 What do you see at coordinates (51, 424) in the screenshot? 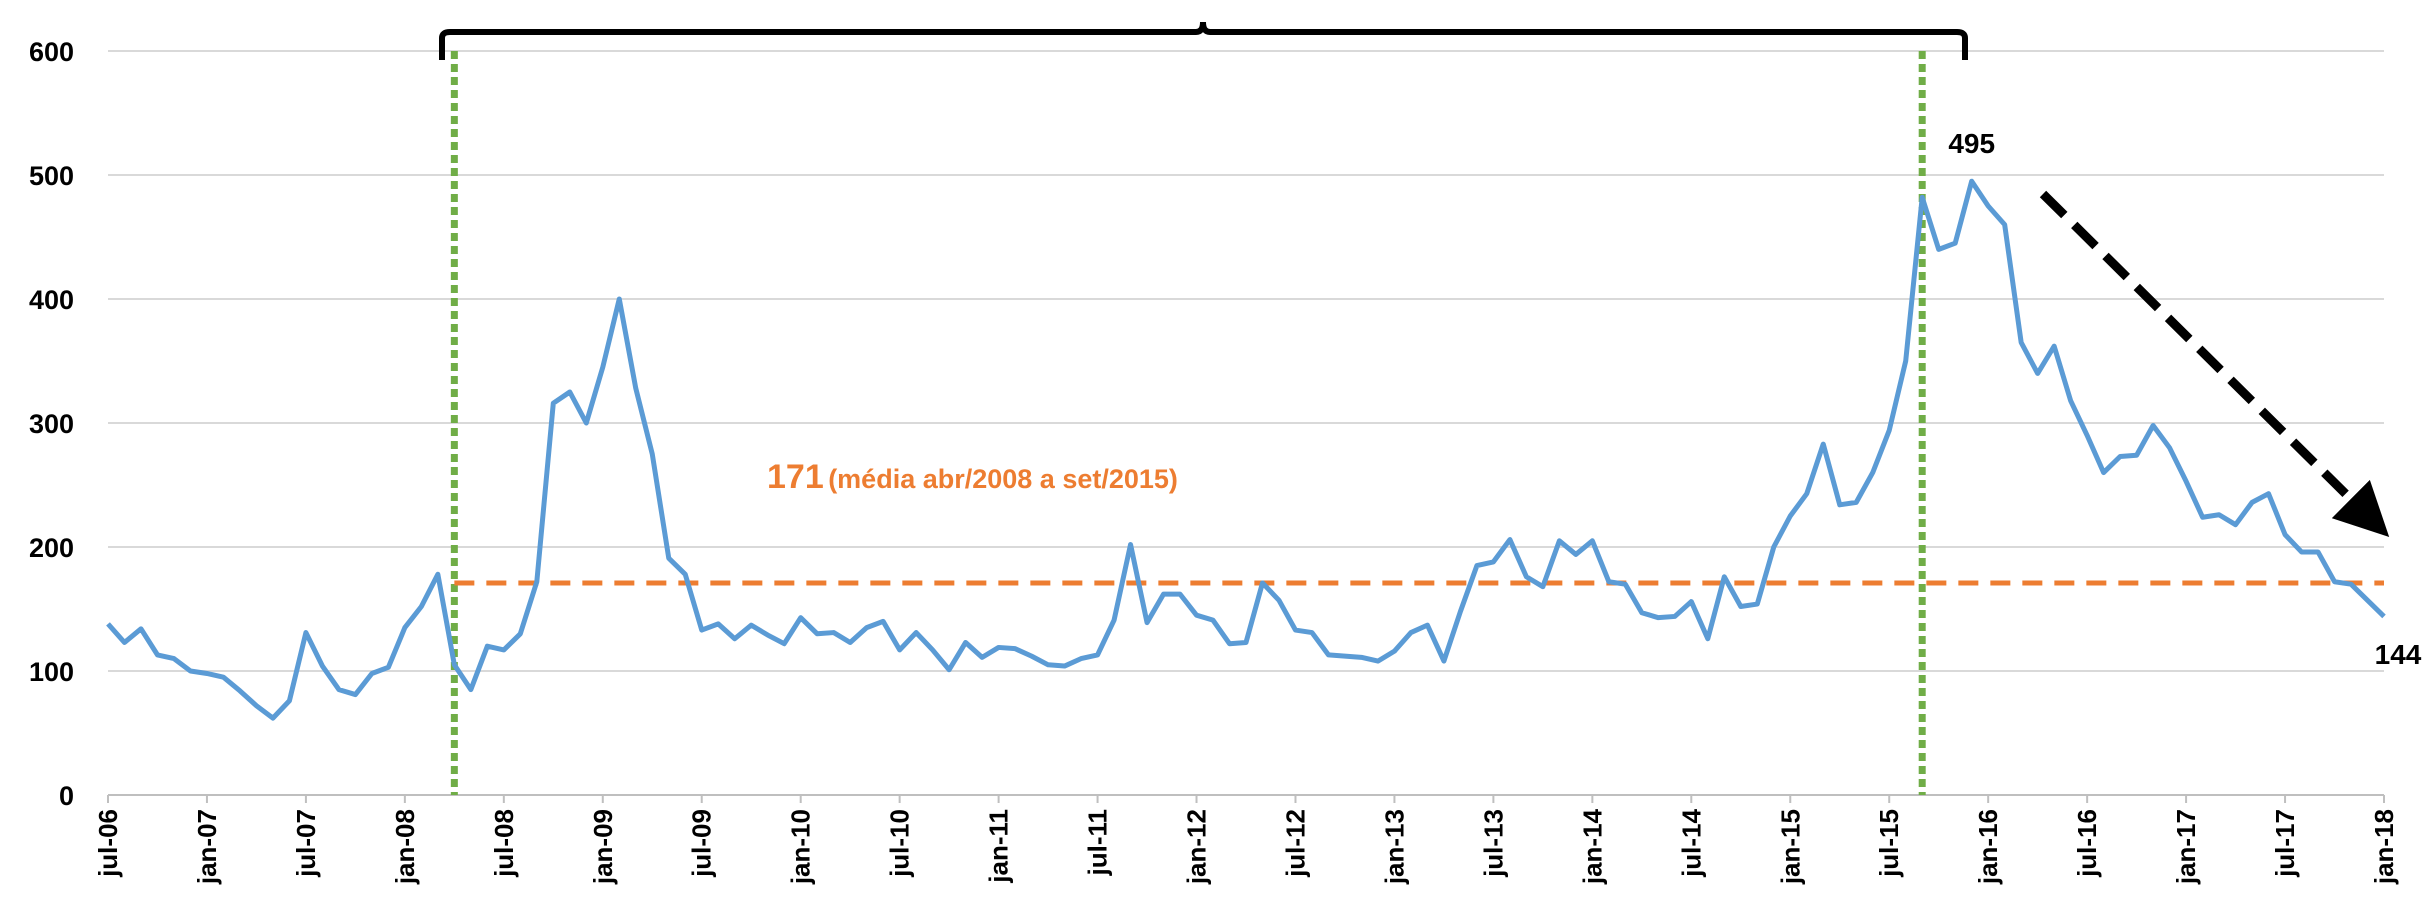
I see `y-tick-label: 300` at bounding box center [51, 424].